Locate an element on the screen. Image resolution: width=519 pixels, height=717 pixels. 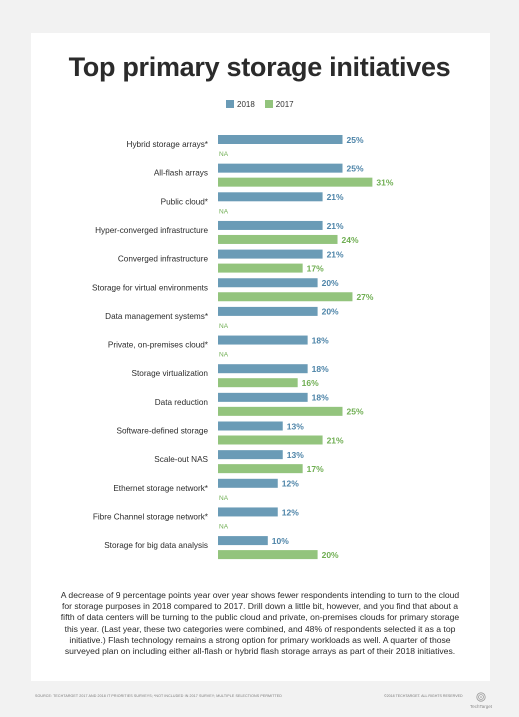
category-label: Hyper-converged infrastructure is located at coordinates (151, 230).